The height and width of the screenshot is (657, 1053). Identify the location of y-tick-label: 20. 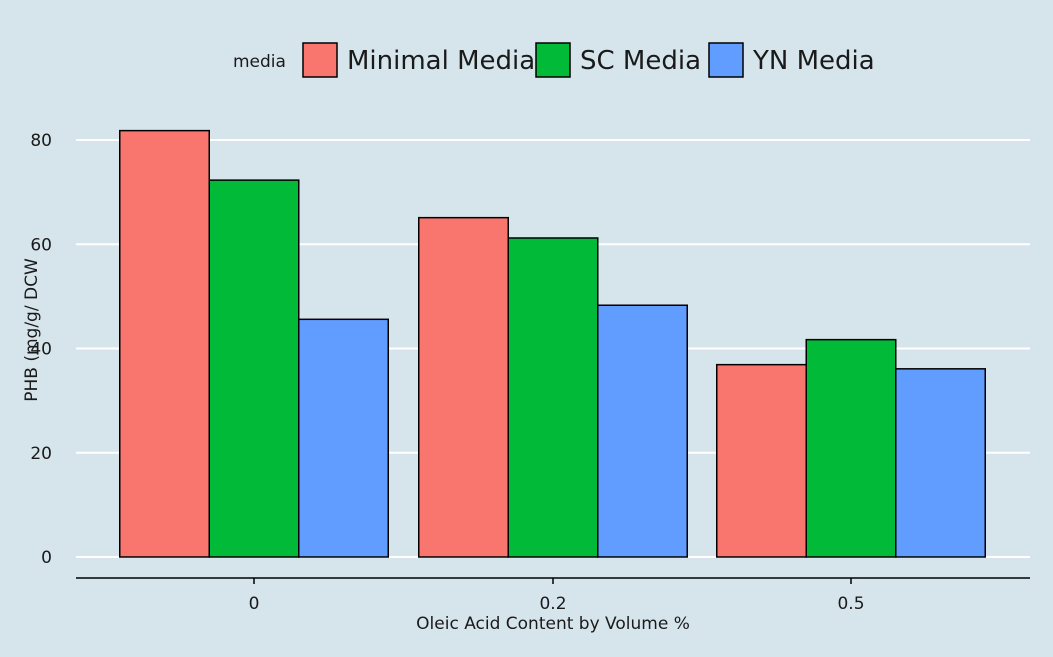
(41, 454).